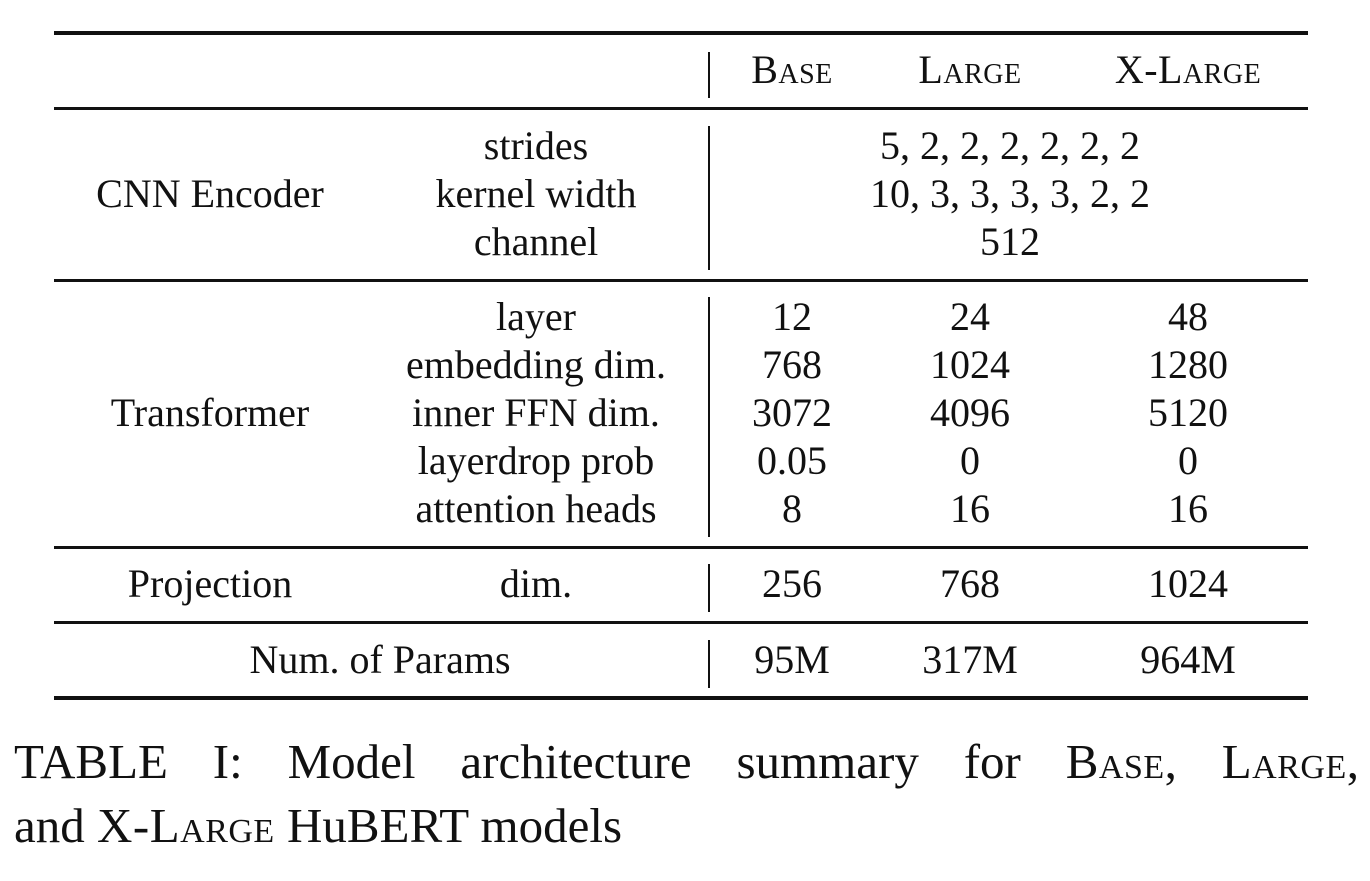  Describe the element at coordinates (1188, 460) in the screenshot. I see `value-xlarge: 0` at that location.